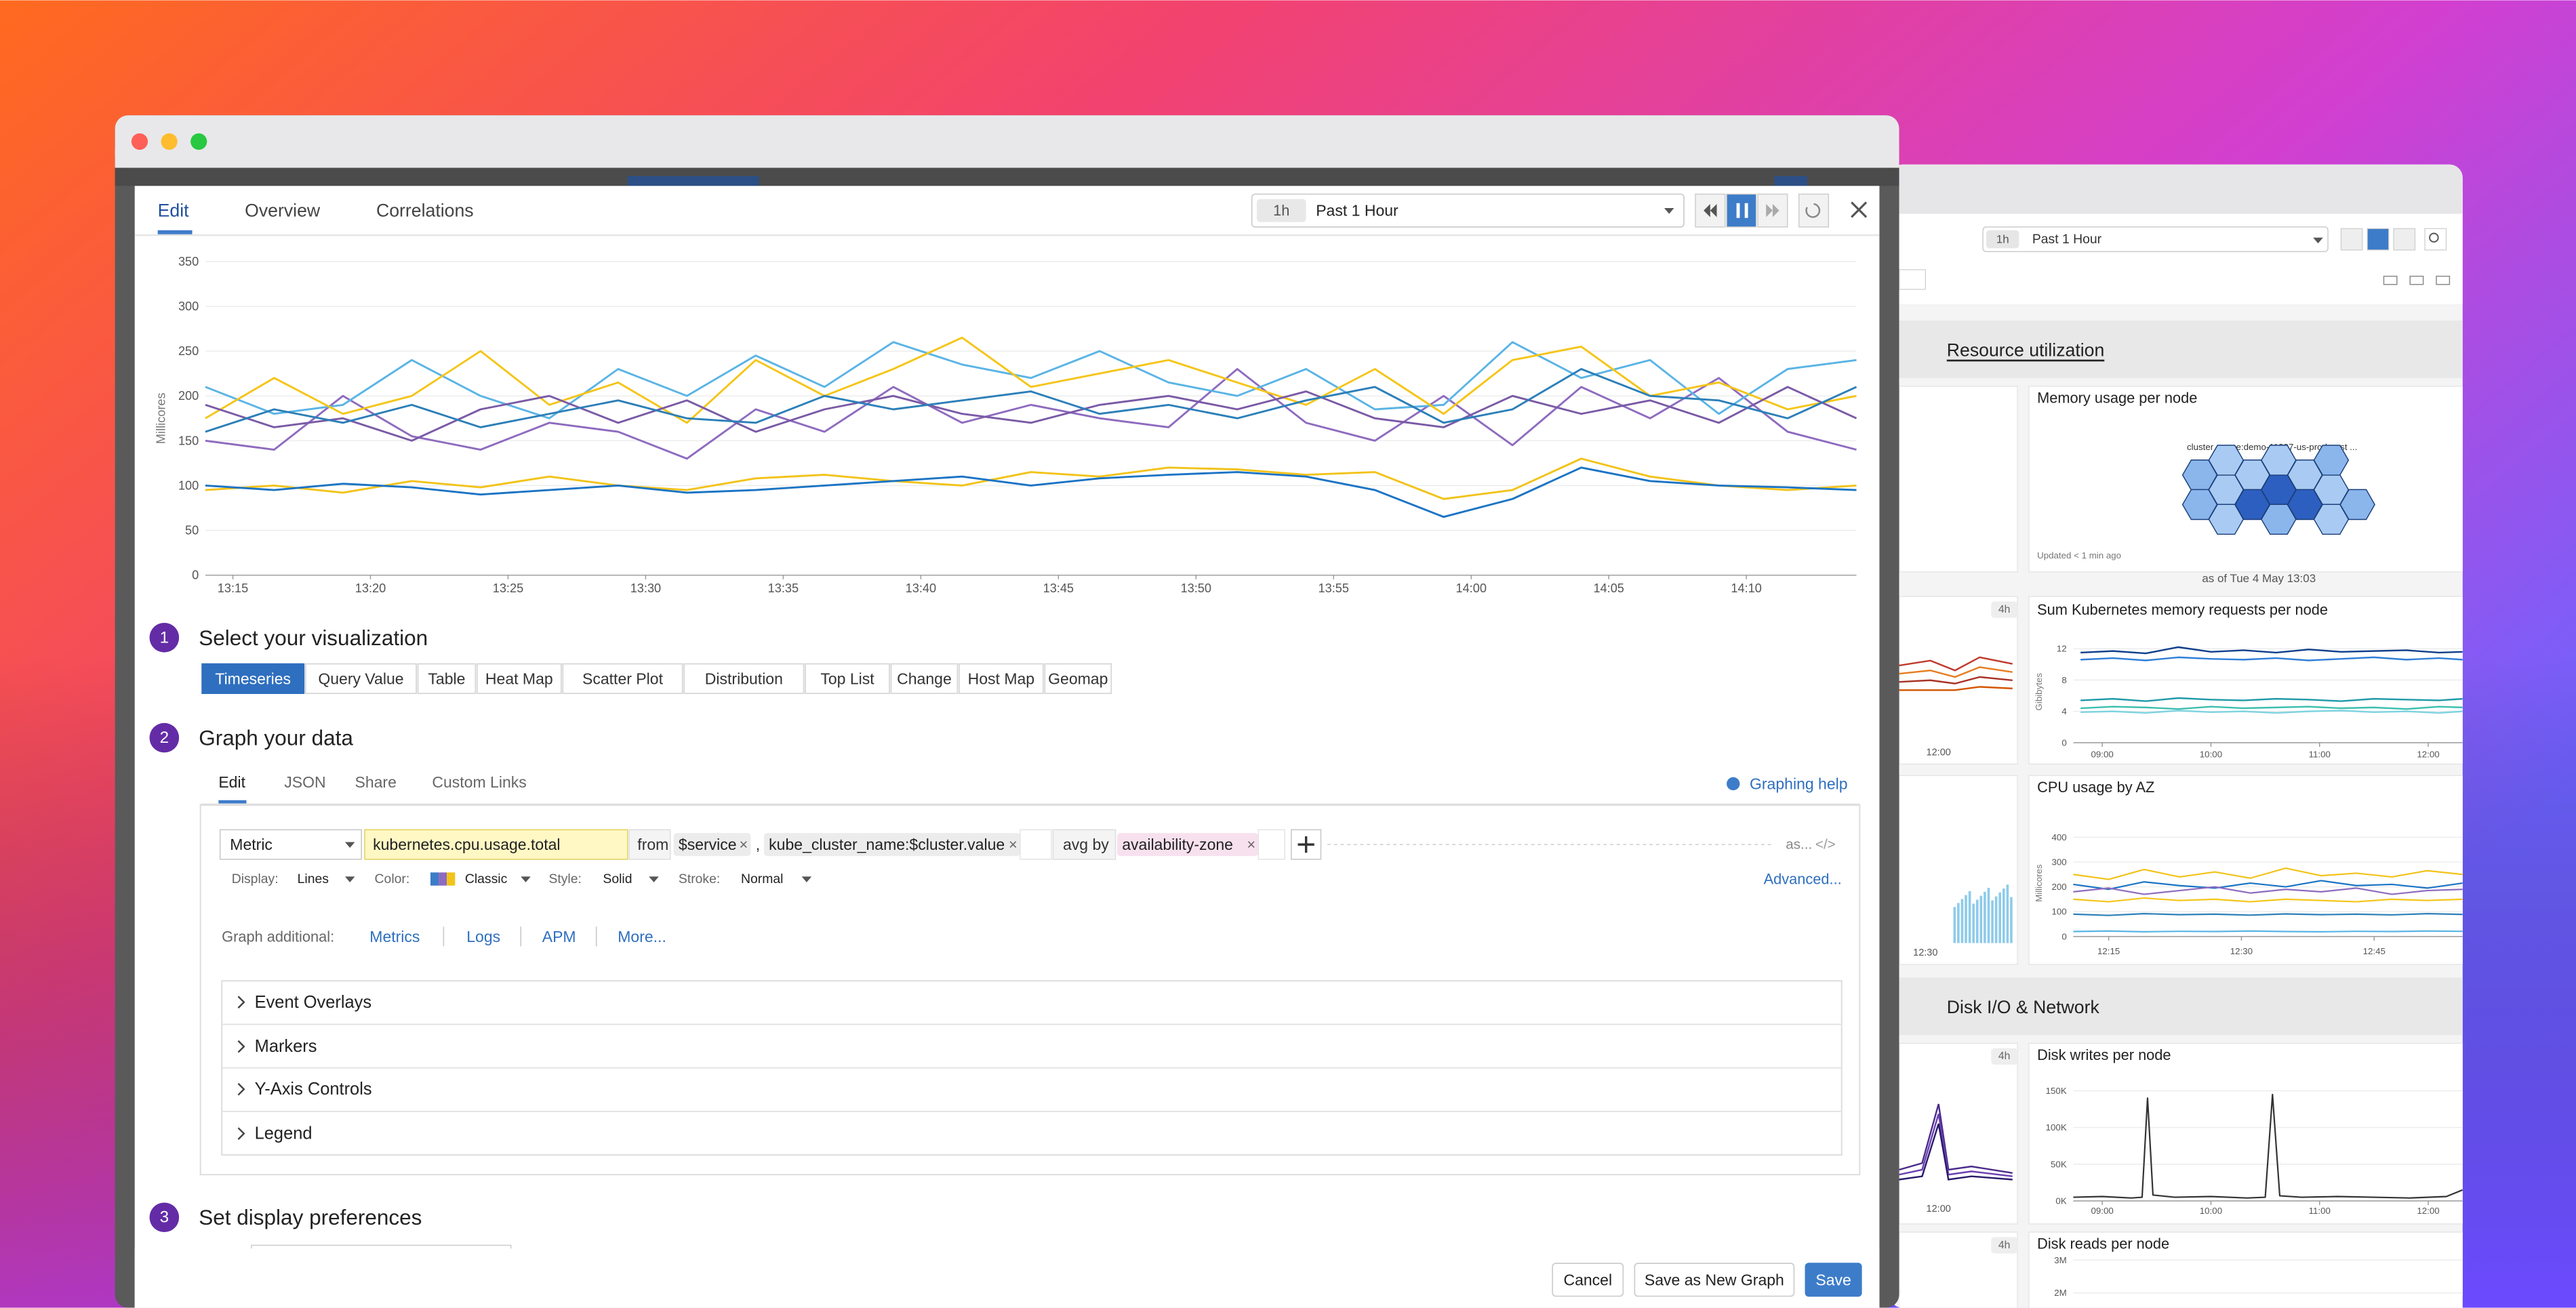 This screenshot has width=2576, height=1308. I want to click on query-tab: Edit, so click(231, 782).